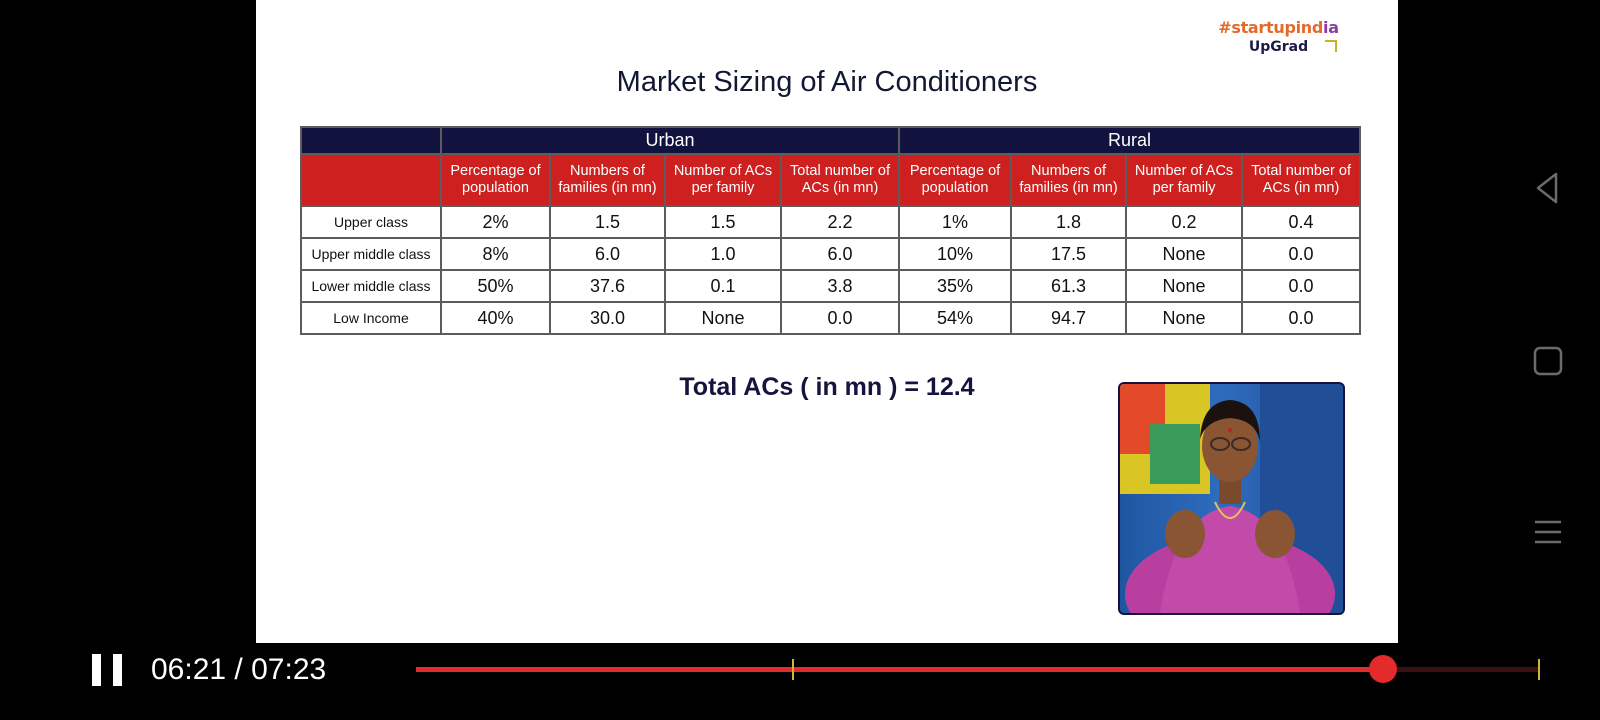 This screenshot has width=1600, height=720. I want to click on row-label-header, so click(371, 180).